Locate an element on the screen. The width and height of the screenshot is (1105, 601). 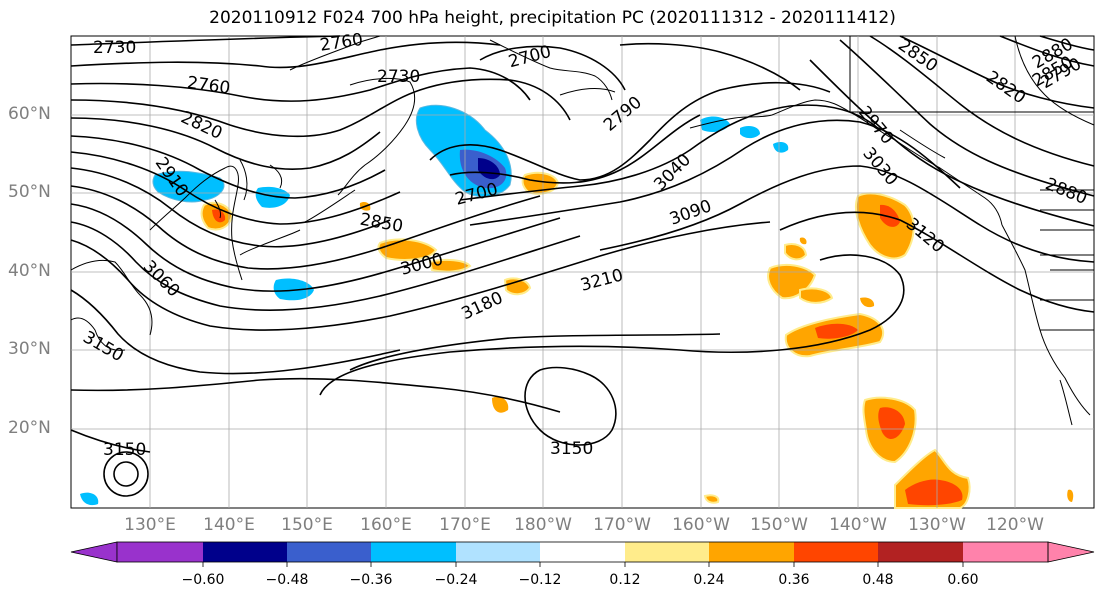
colorbar-outline is located at coordinates (582, 552).